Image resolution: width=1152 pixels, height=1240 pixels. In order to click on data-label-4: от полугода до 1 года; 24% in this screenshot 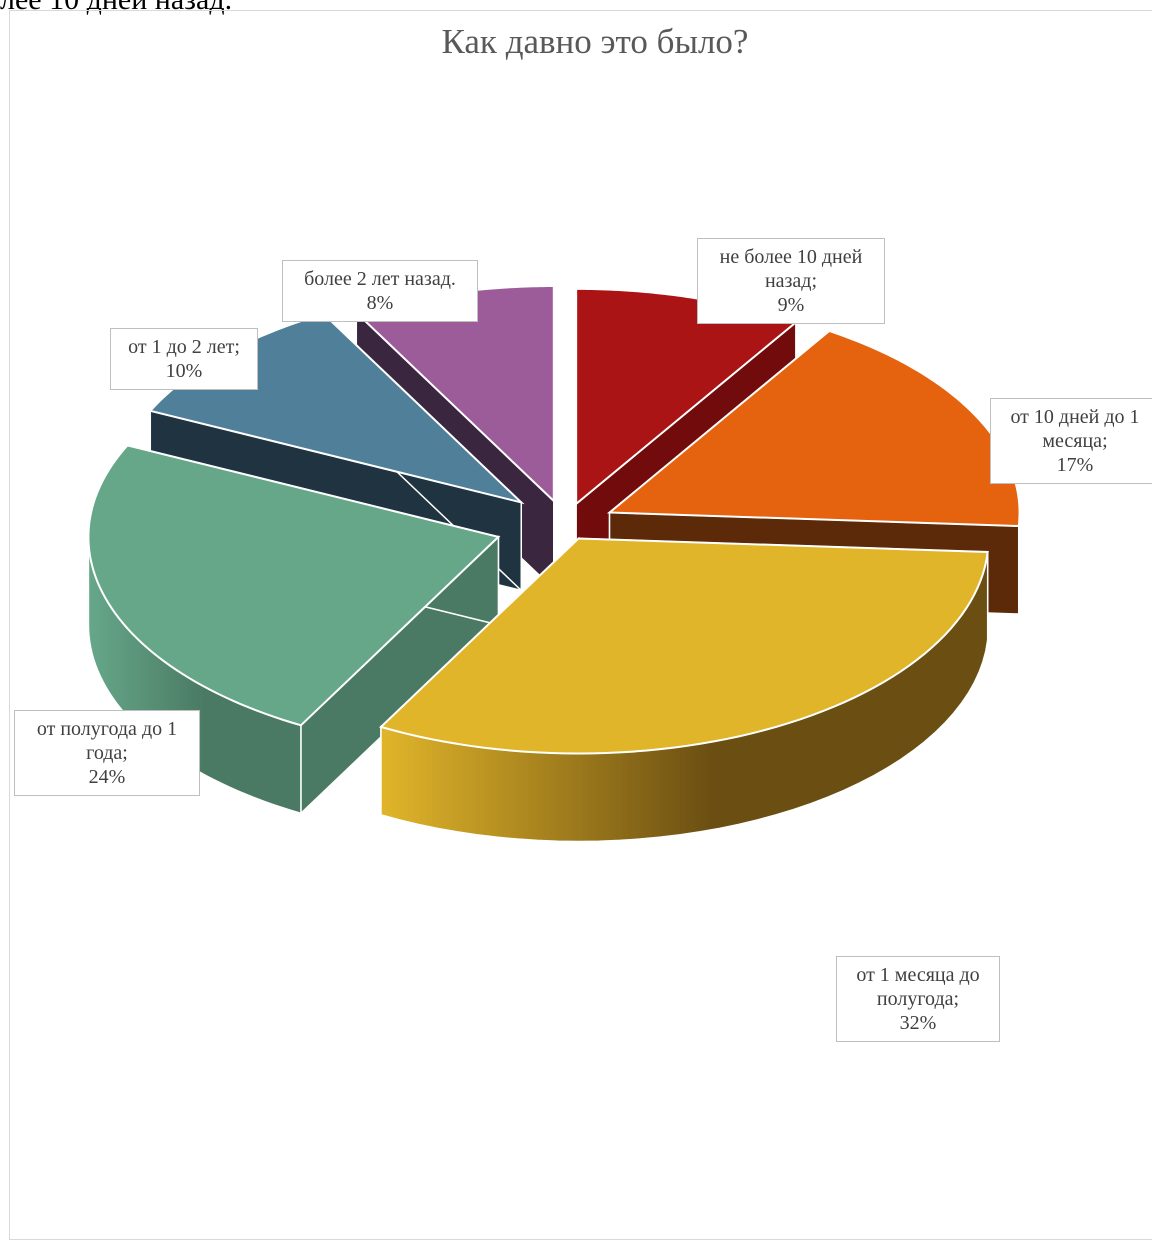, I will do `click(107, 753)`.